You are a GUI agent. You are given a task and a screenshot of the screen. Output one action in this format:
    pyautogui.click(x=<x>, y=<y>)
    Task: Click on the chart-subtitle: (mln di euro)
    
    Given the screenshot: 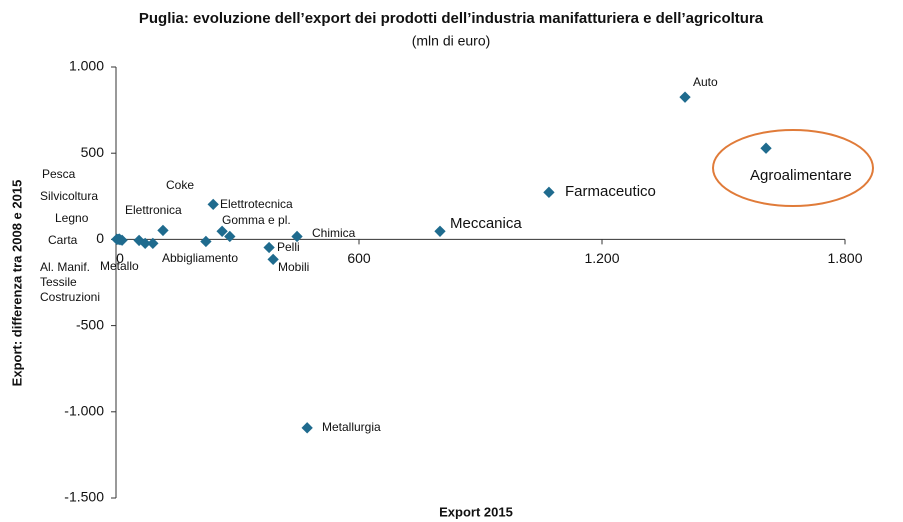 What is the action you would take?
    pyautogui.click(x=451, y=41)
    